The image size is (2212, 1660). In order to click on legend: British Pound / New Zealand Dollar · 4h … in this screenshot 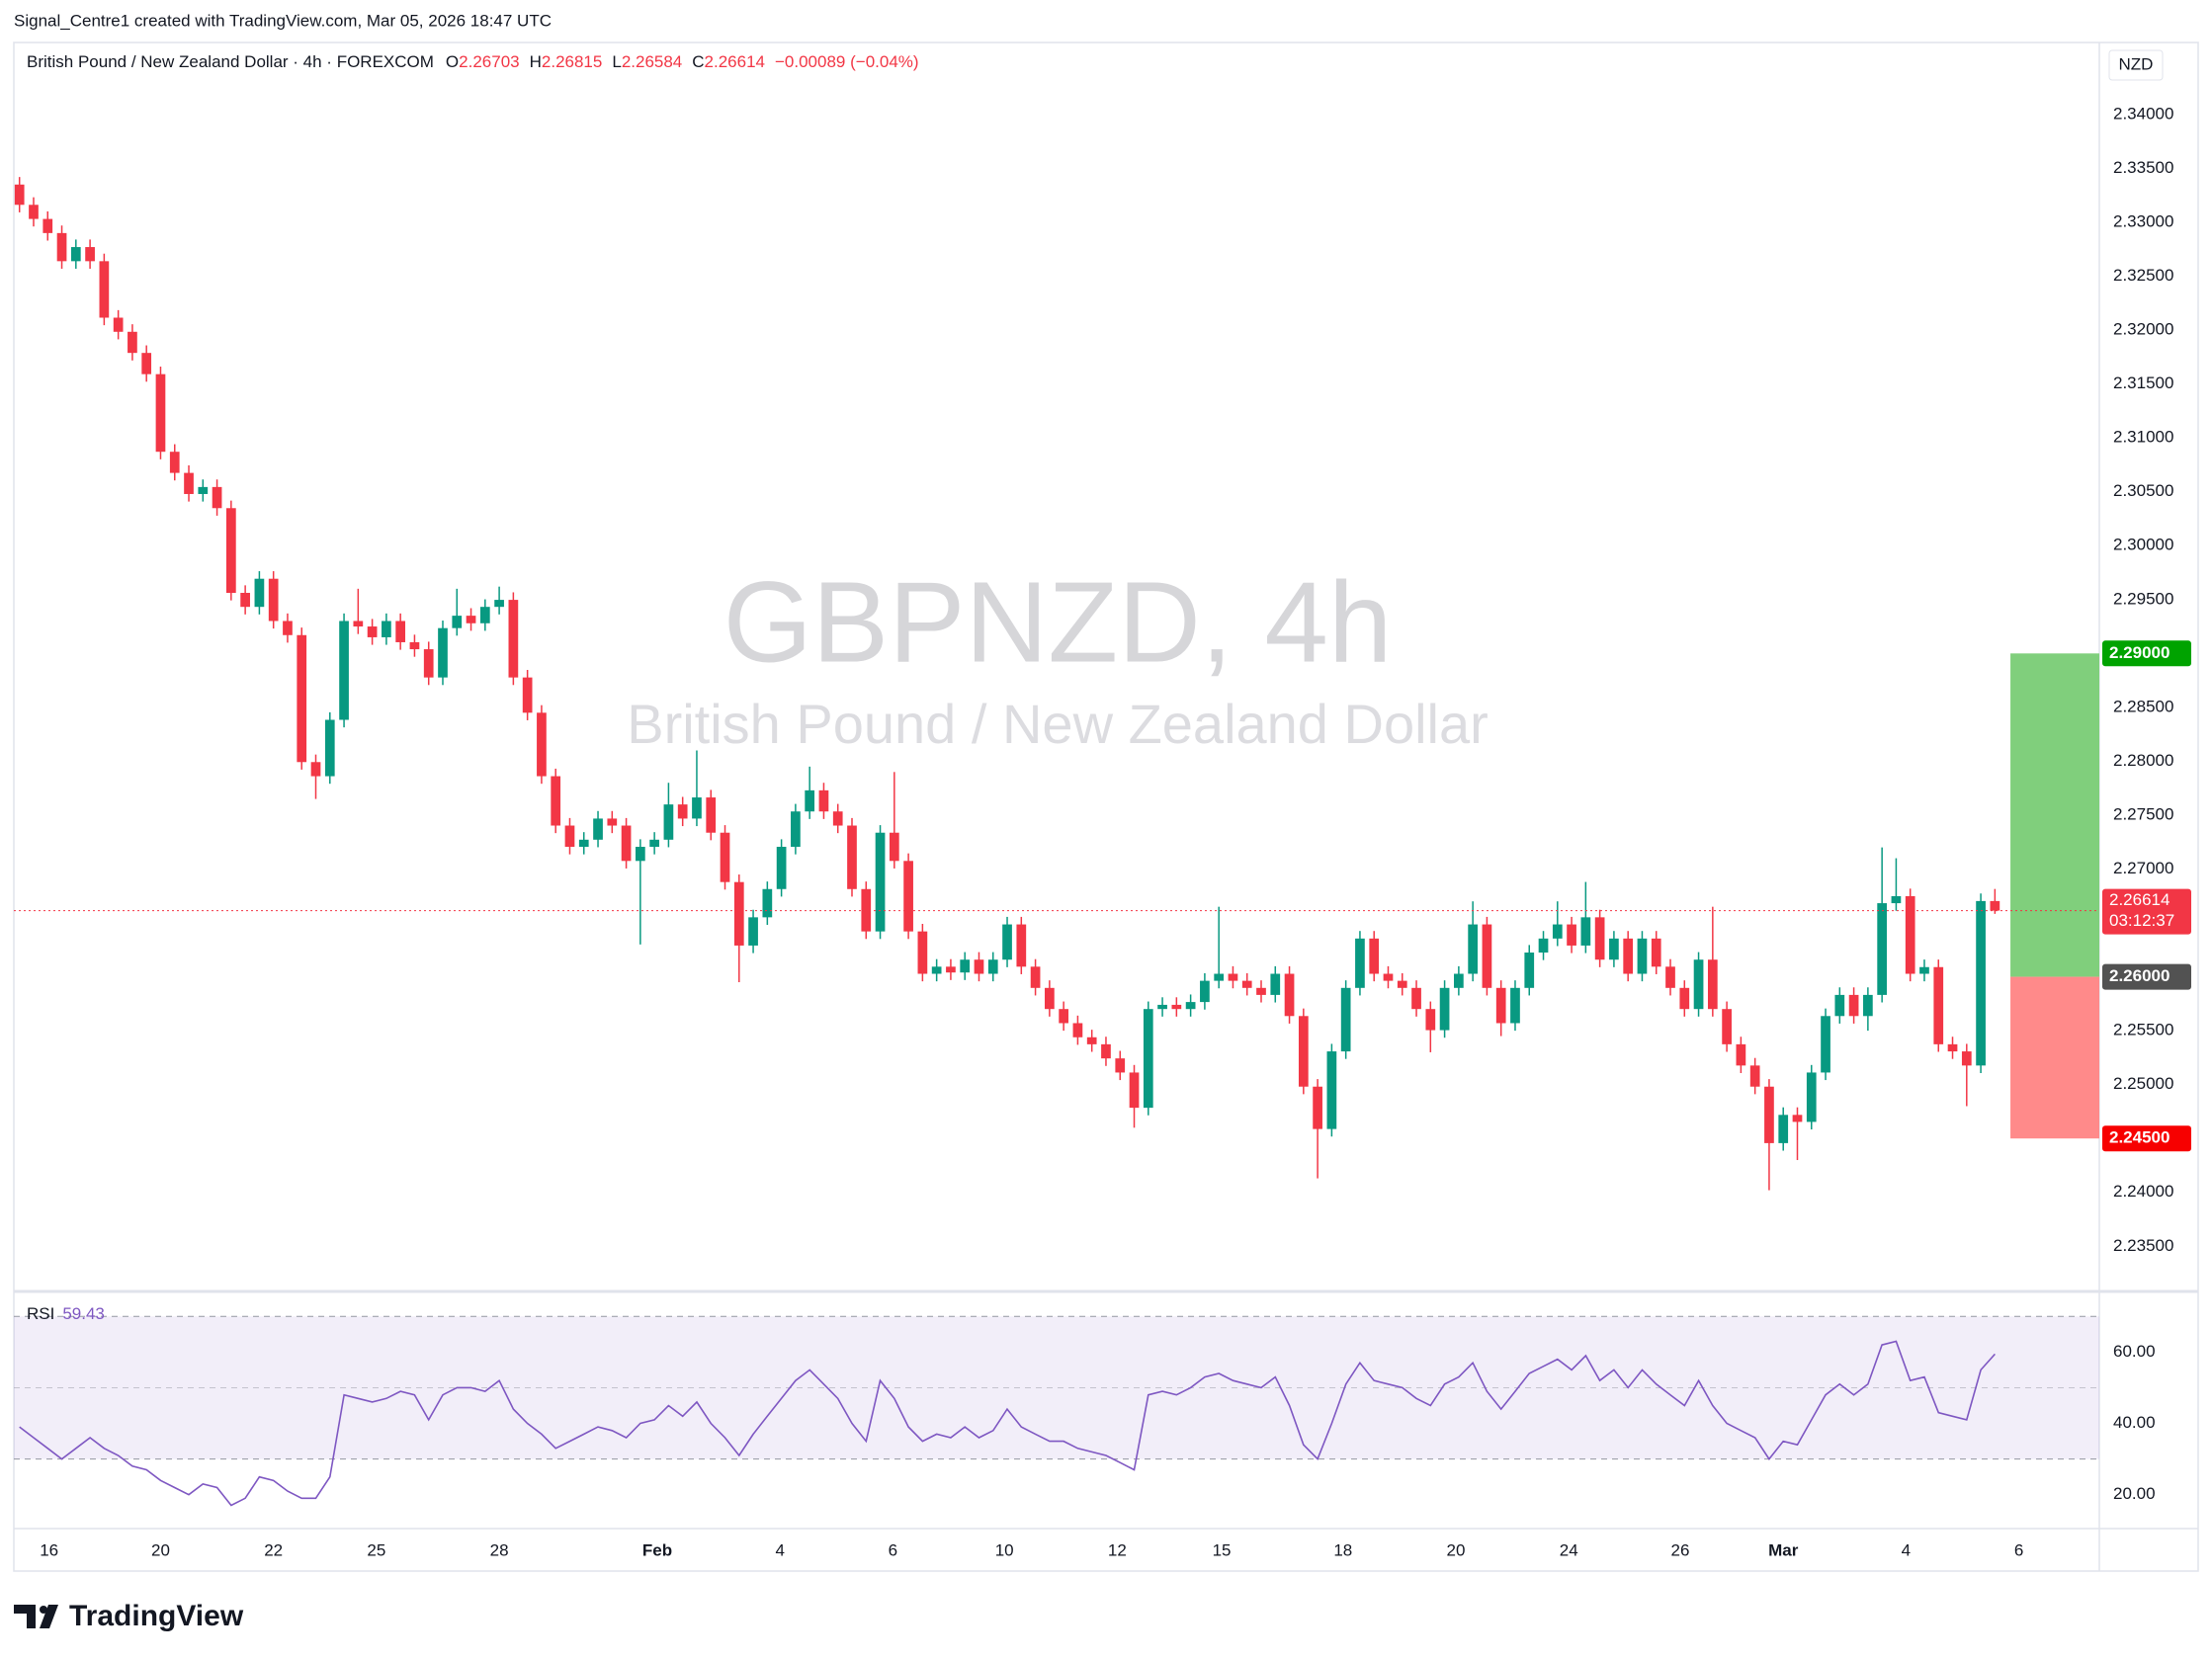, I will do `click(473, 61)`.